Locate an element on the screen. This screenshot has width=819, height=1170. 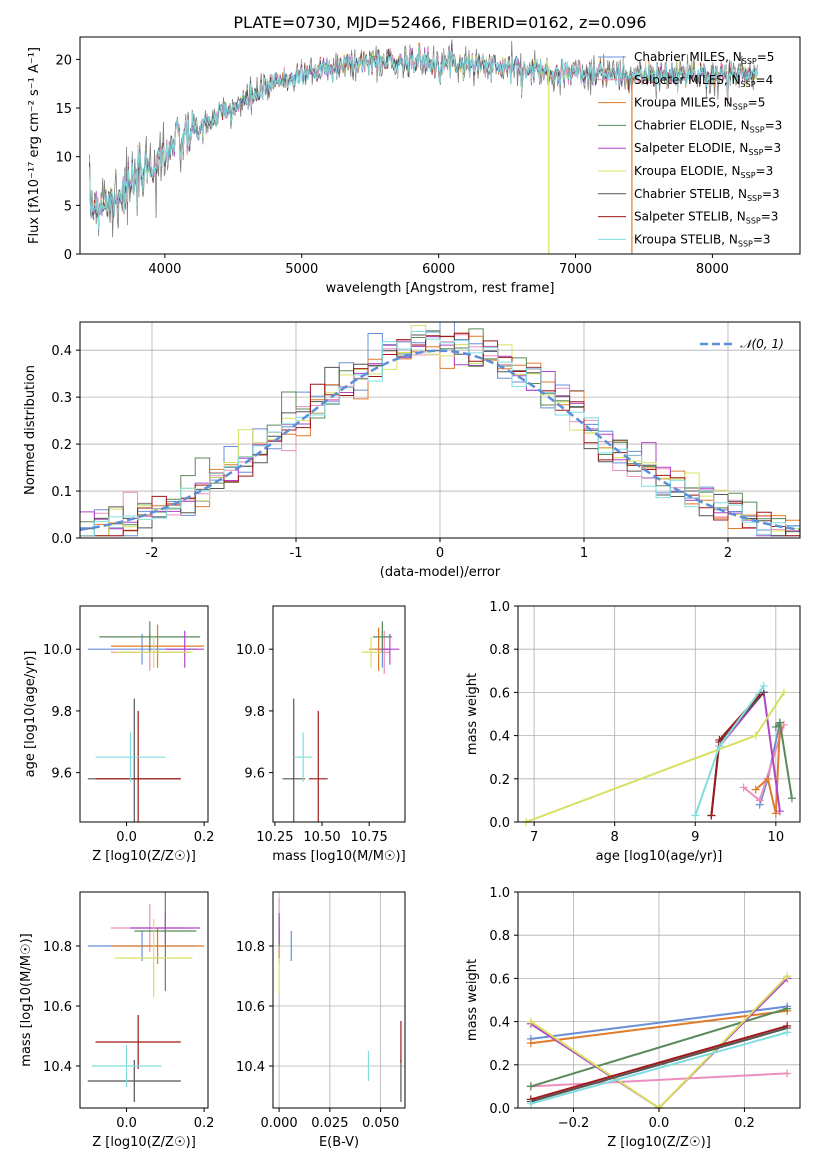
y-tick-label: 9.8 is located at coordinates (61, 712).